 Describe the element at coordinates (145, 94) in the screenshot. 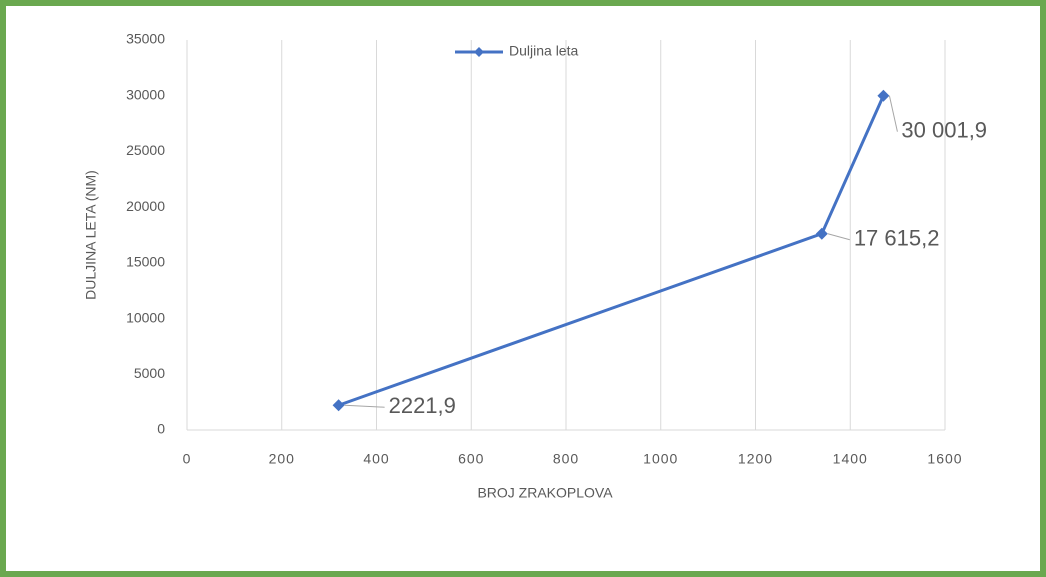

I see `y-tick-label: 30000` at that location.